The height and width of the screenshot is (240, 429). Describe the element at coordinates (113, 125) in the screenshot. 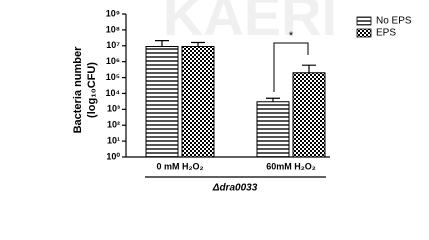

I see `y-tick-label: 10²` at that location.